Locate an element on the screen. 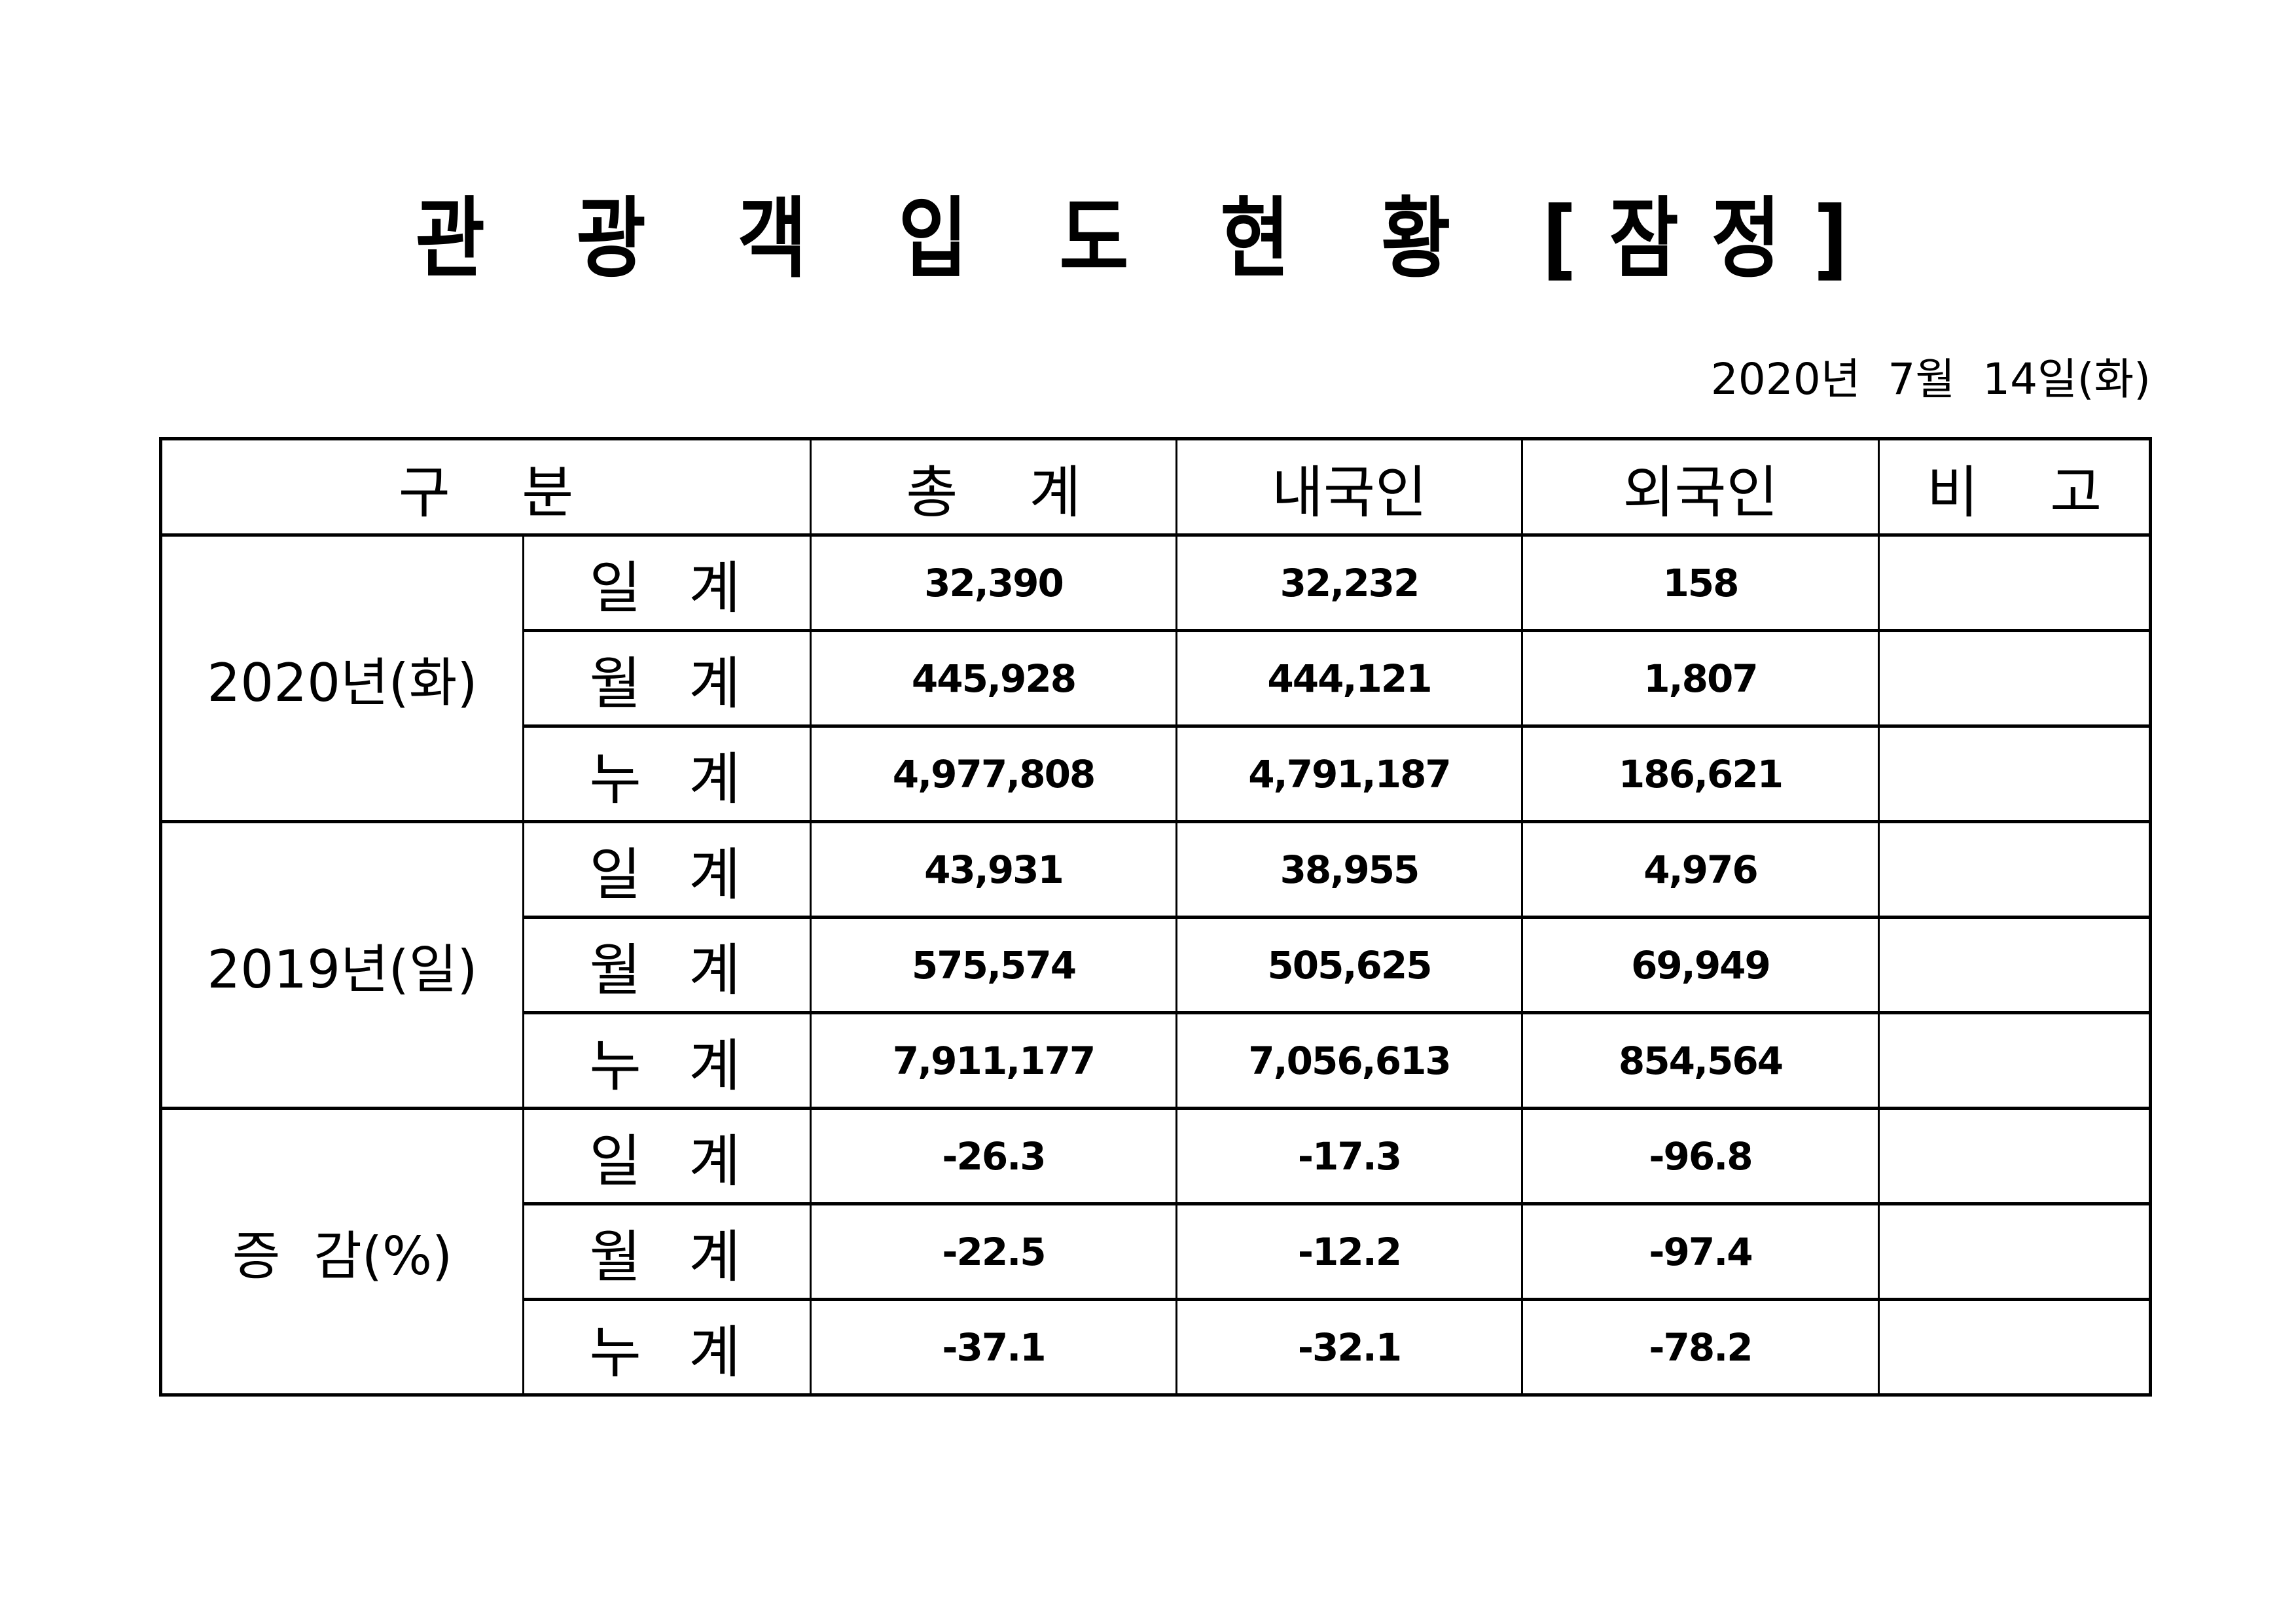  foreign-cell: 158 is located at coordinates (1700, 582).